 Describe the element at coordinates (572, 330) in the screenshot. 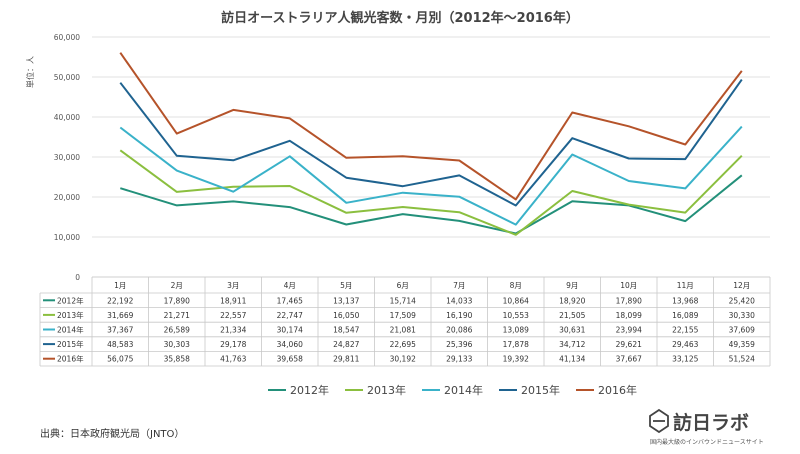

I see `table-cell: 30,631` at that location.